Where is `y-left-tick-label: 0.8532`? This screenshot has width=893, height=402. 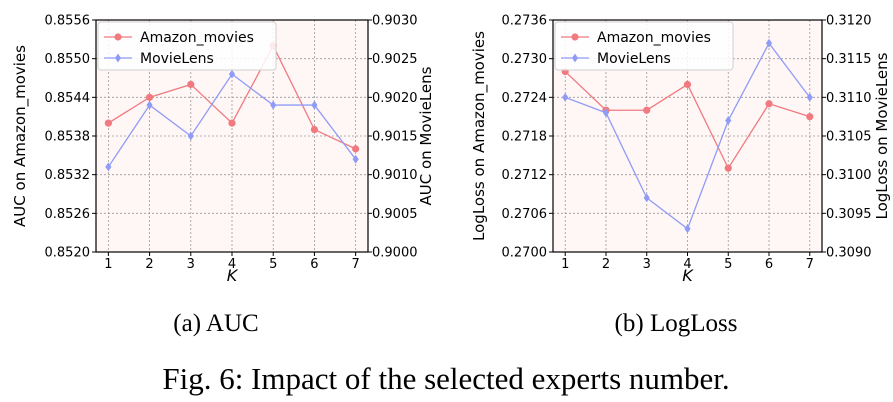
y-left-tick-label: 0.8532 is located at coordinates (68, 175).